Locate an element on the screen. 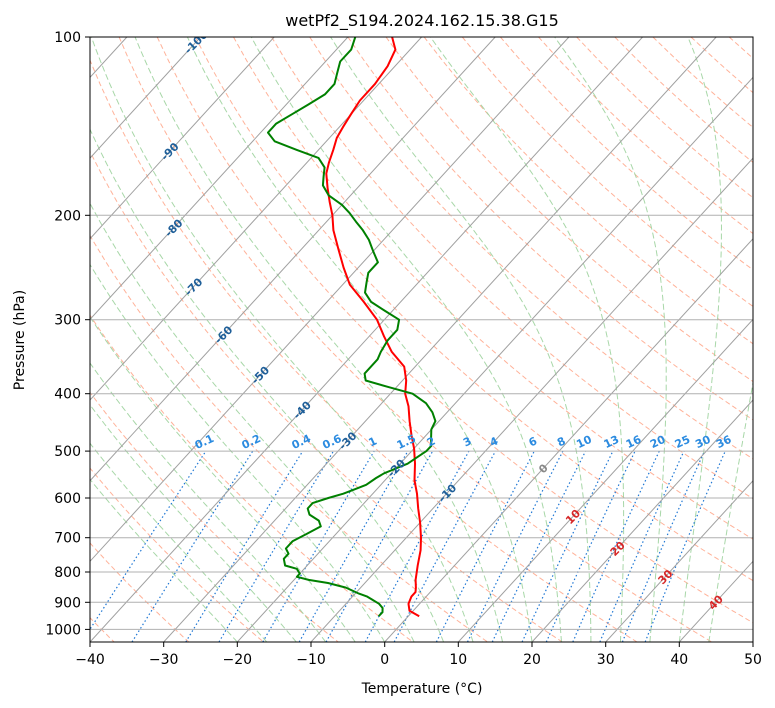 This screenshot has height=708, width=775. y-tick-label: 900 is located at coordinates (67, 603).